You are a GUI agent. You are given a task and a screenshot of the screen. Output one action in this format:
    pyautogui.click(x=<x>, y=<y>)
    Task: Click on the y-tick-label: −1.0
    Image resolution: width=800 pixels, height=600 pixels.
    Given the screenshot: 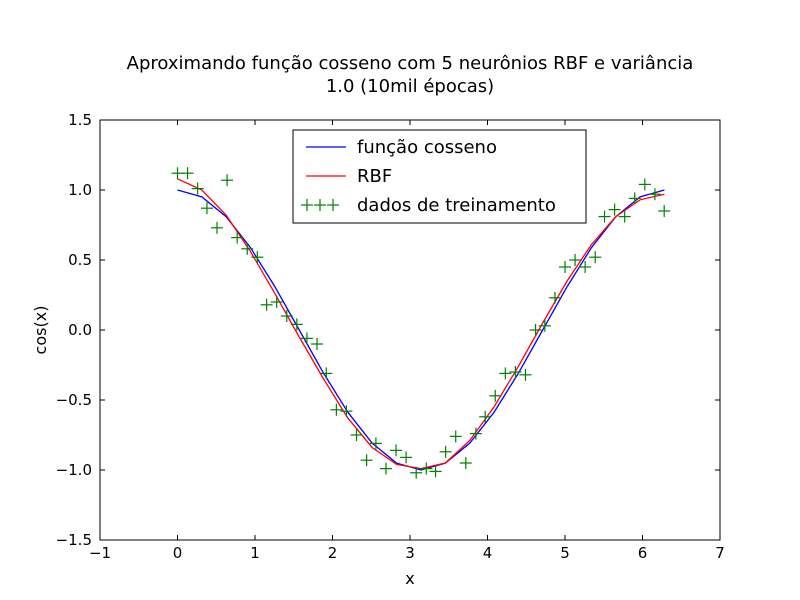 What is the action you would take?
    pyautogui.click(x=74, y=470)
    